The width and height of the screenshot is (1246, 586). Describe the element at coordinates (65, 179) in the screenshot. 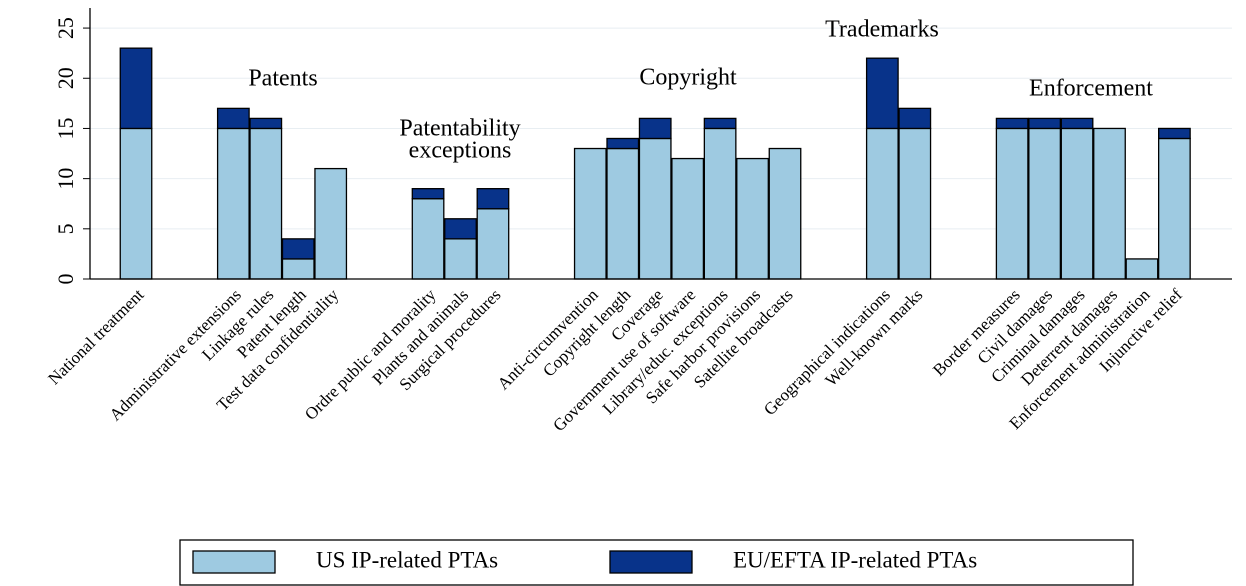

I see `y-tick-label: 10` at that location.